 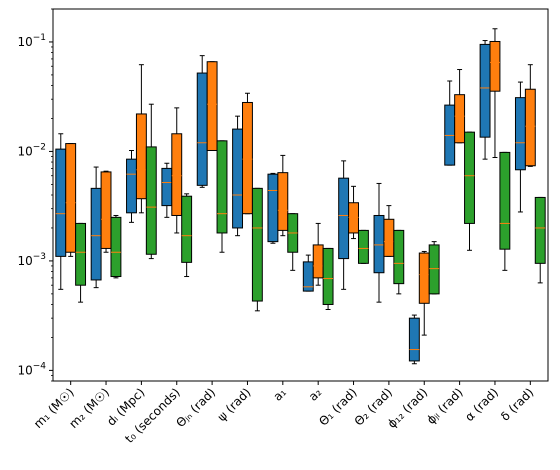 I want to click on x-category-label: α (rad), so click(x=481, y=404).